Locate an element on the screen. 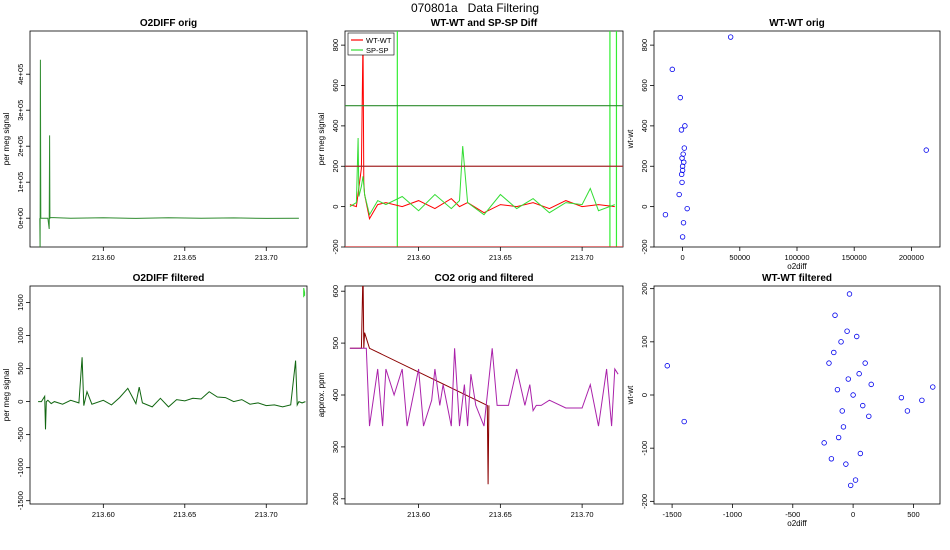 This screenshot has width=950, height=550. y-tick-label: -1500 is located at coordinates (20, 500).